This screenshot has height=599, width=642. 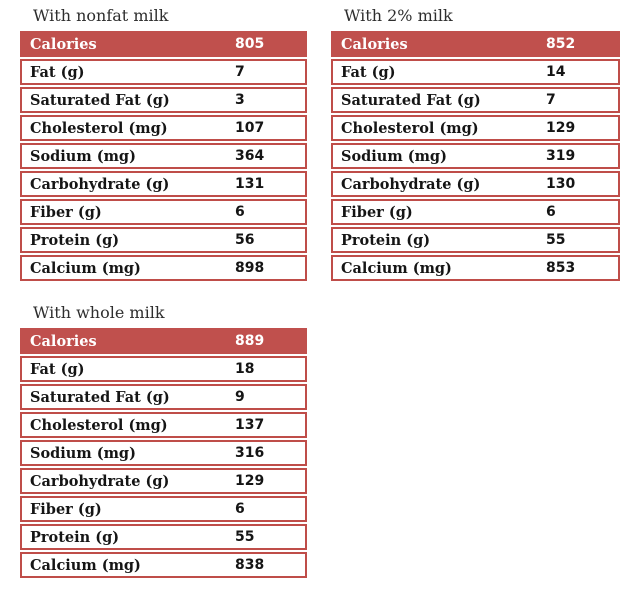 What do you see at coordinates (250, 565) in the screenshot?
I see `row-value: 838` at bounding box center [250, 565].